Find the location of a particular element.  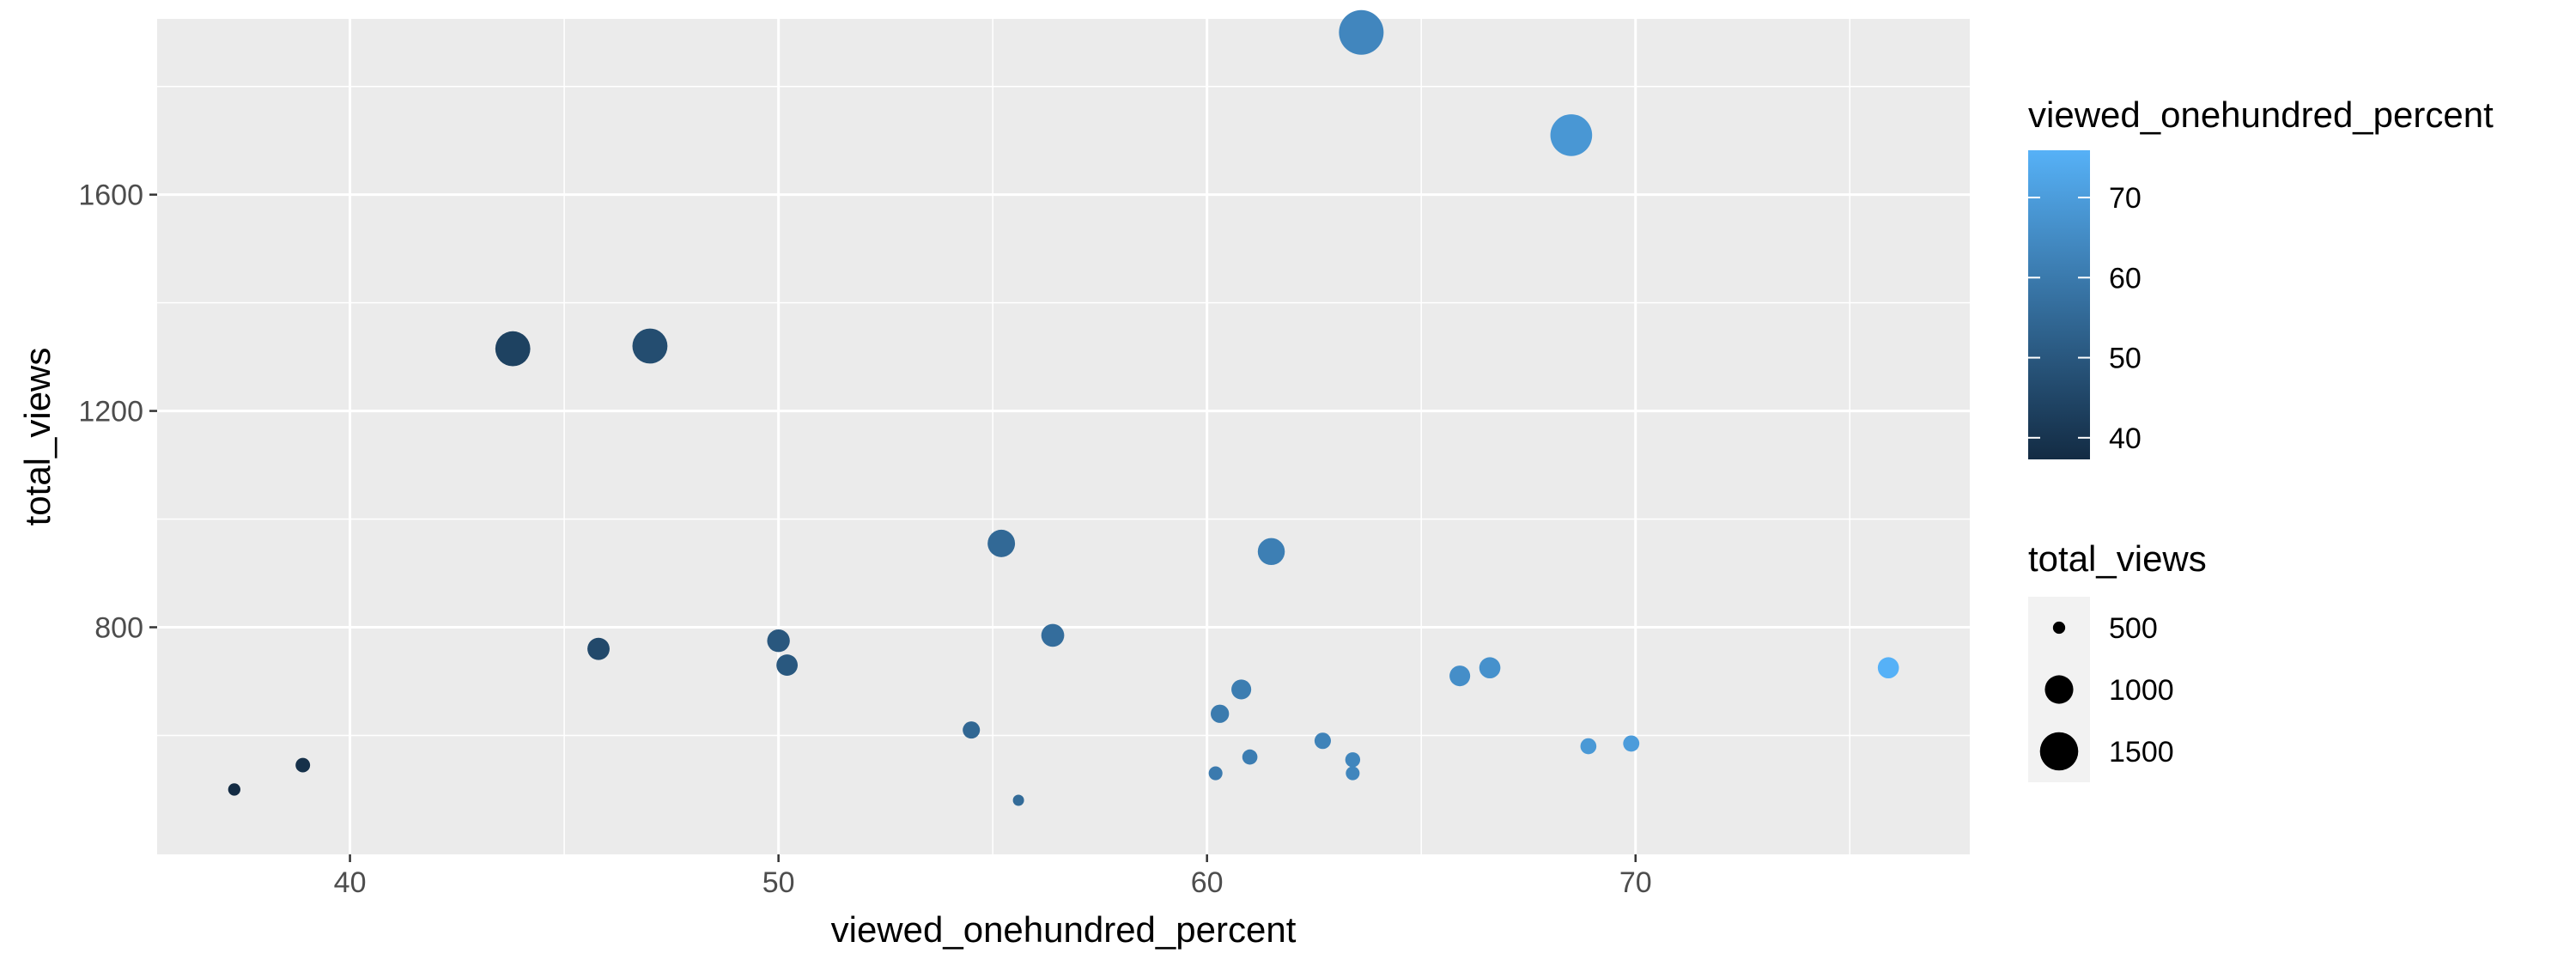

y-axis-ticks: 800 1200 1600 is located at coordinates (117, 411).